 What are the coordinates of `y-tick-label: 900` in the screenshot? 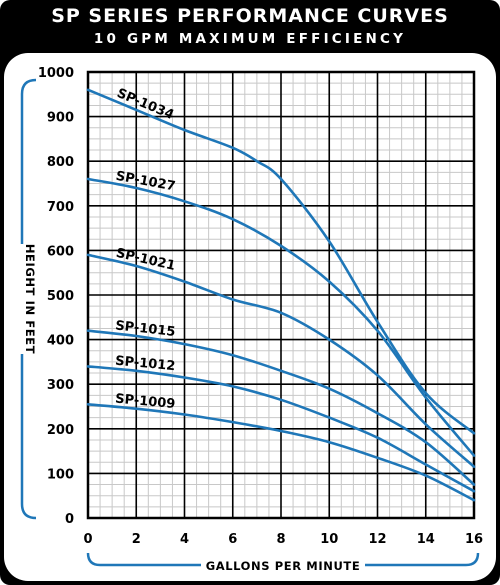 It's located at (60, 118).